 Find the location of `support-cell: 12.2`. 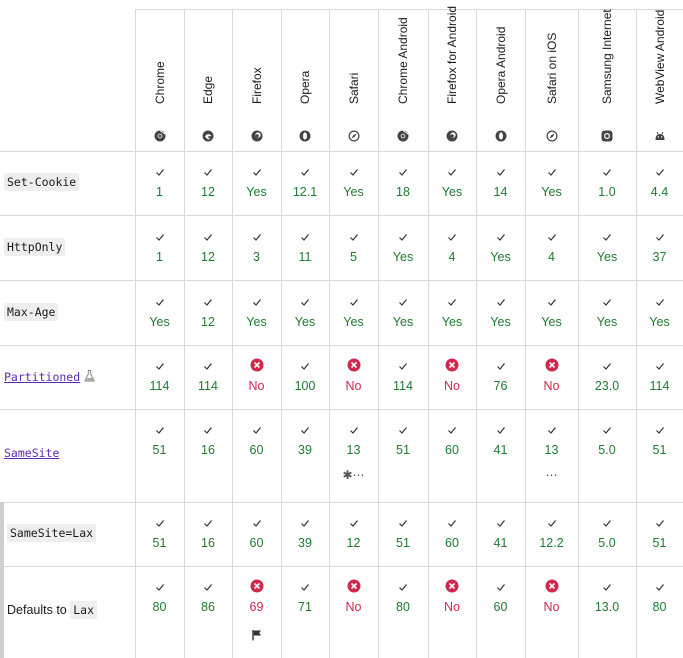

support-cell: 12.2 is located at coordinates (551, 546).